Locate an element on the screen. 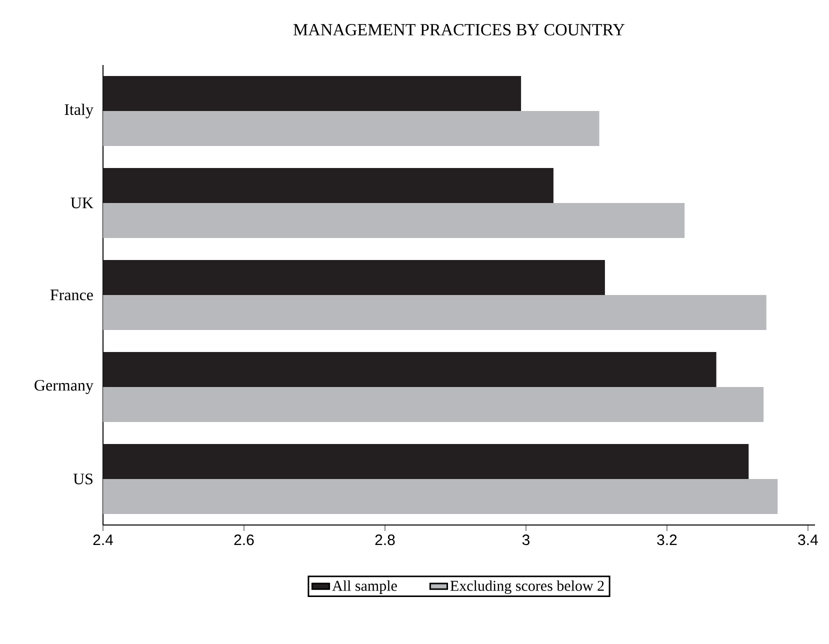 This screenshot has height=644, width=829. legend-label: All sample is located at coordinates (364, 587).